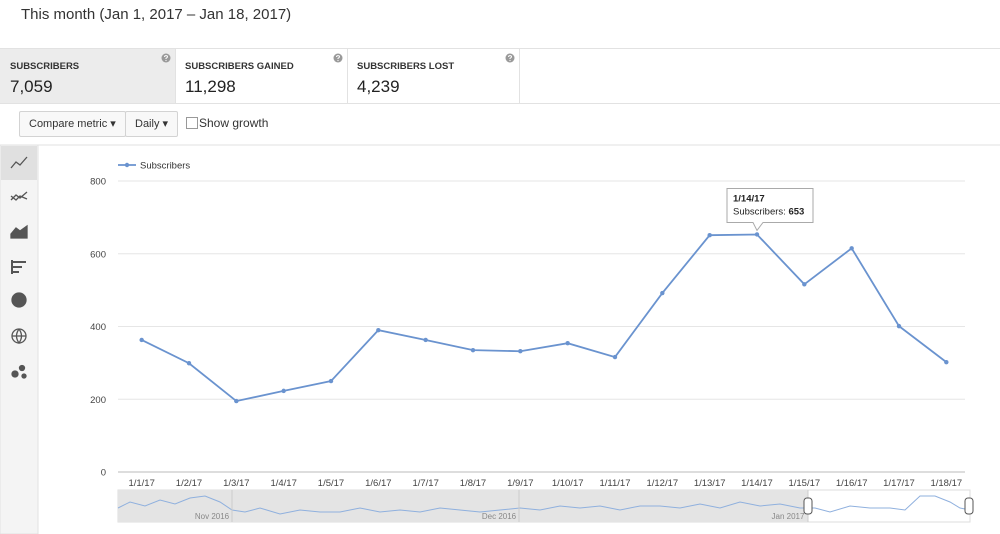 This screenshot has height=534, width=1000. Describe the element at coordinates (788, 516) in the screenshot. I see `navigator-label: Jan 2017` at that location.